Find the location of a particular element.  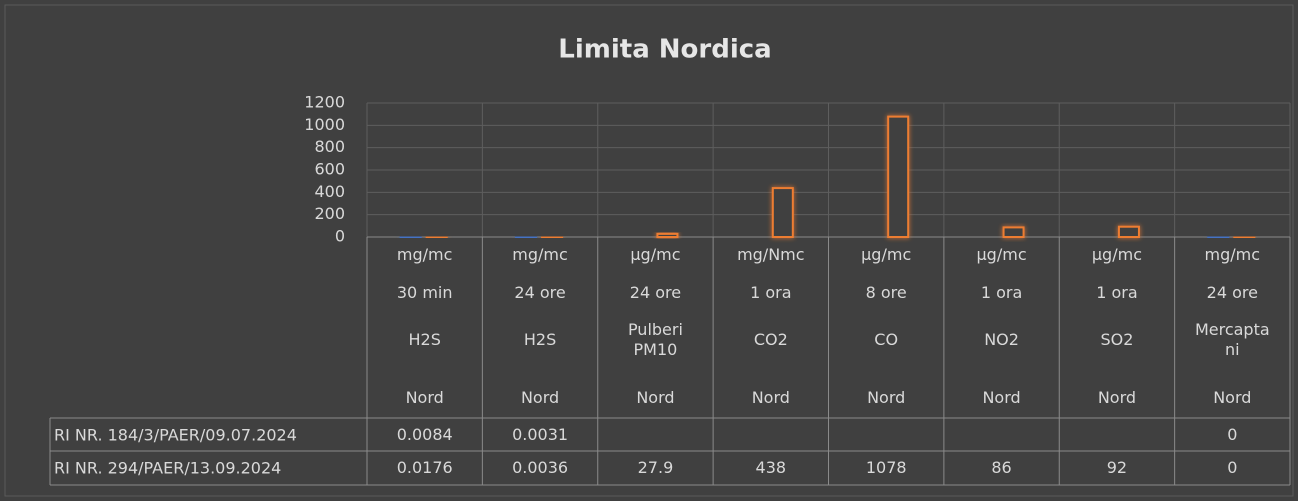

category-label: Pulberi PM10 is located at coordinates (655, 339).